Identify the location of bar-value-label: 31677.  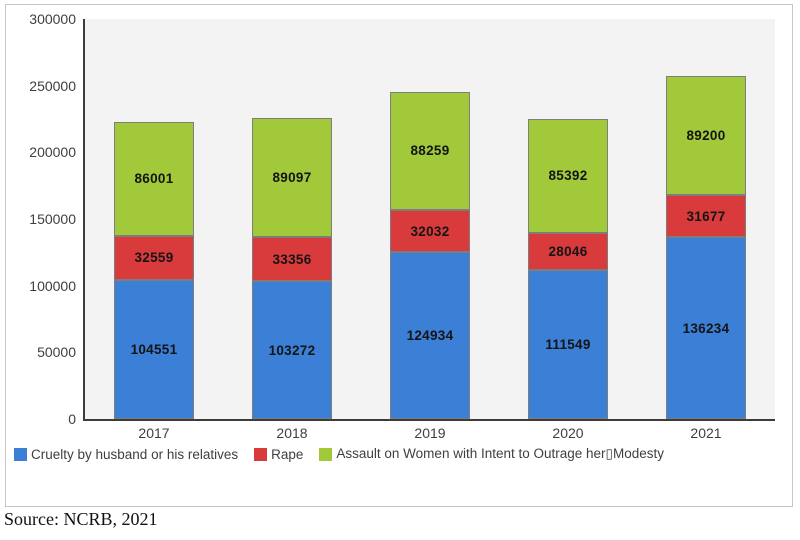
(706, 216).